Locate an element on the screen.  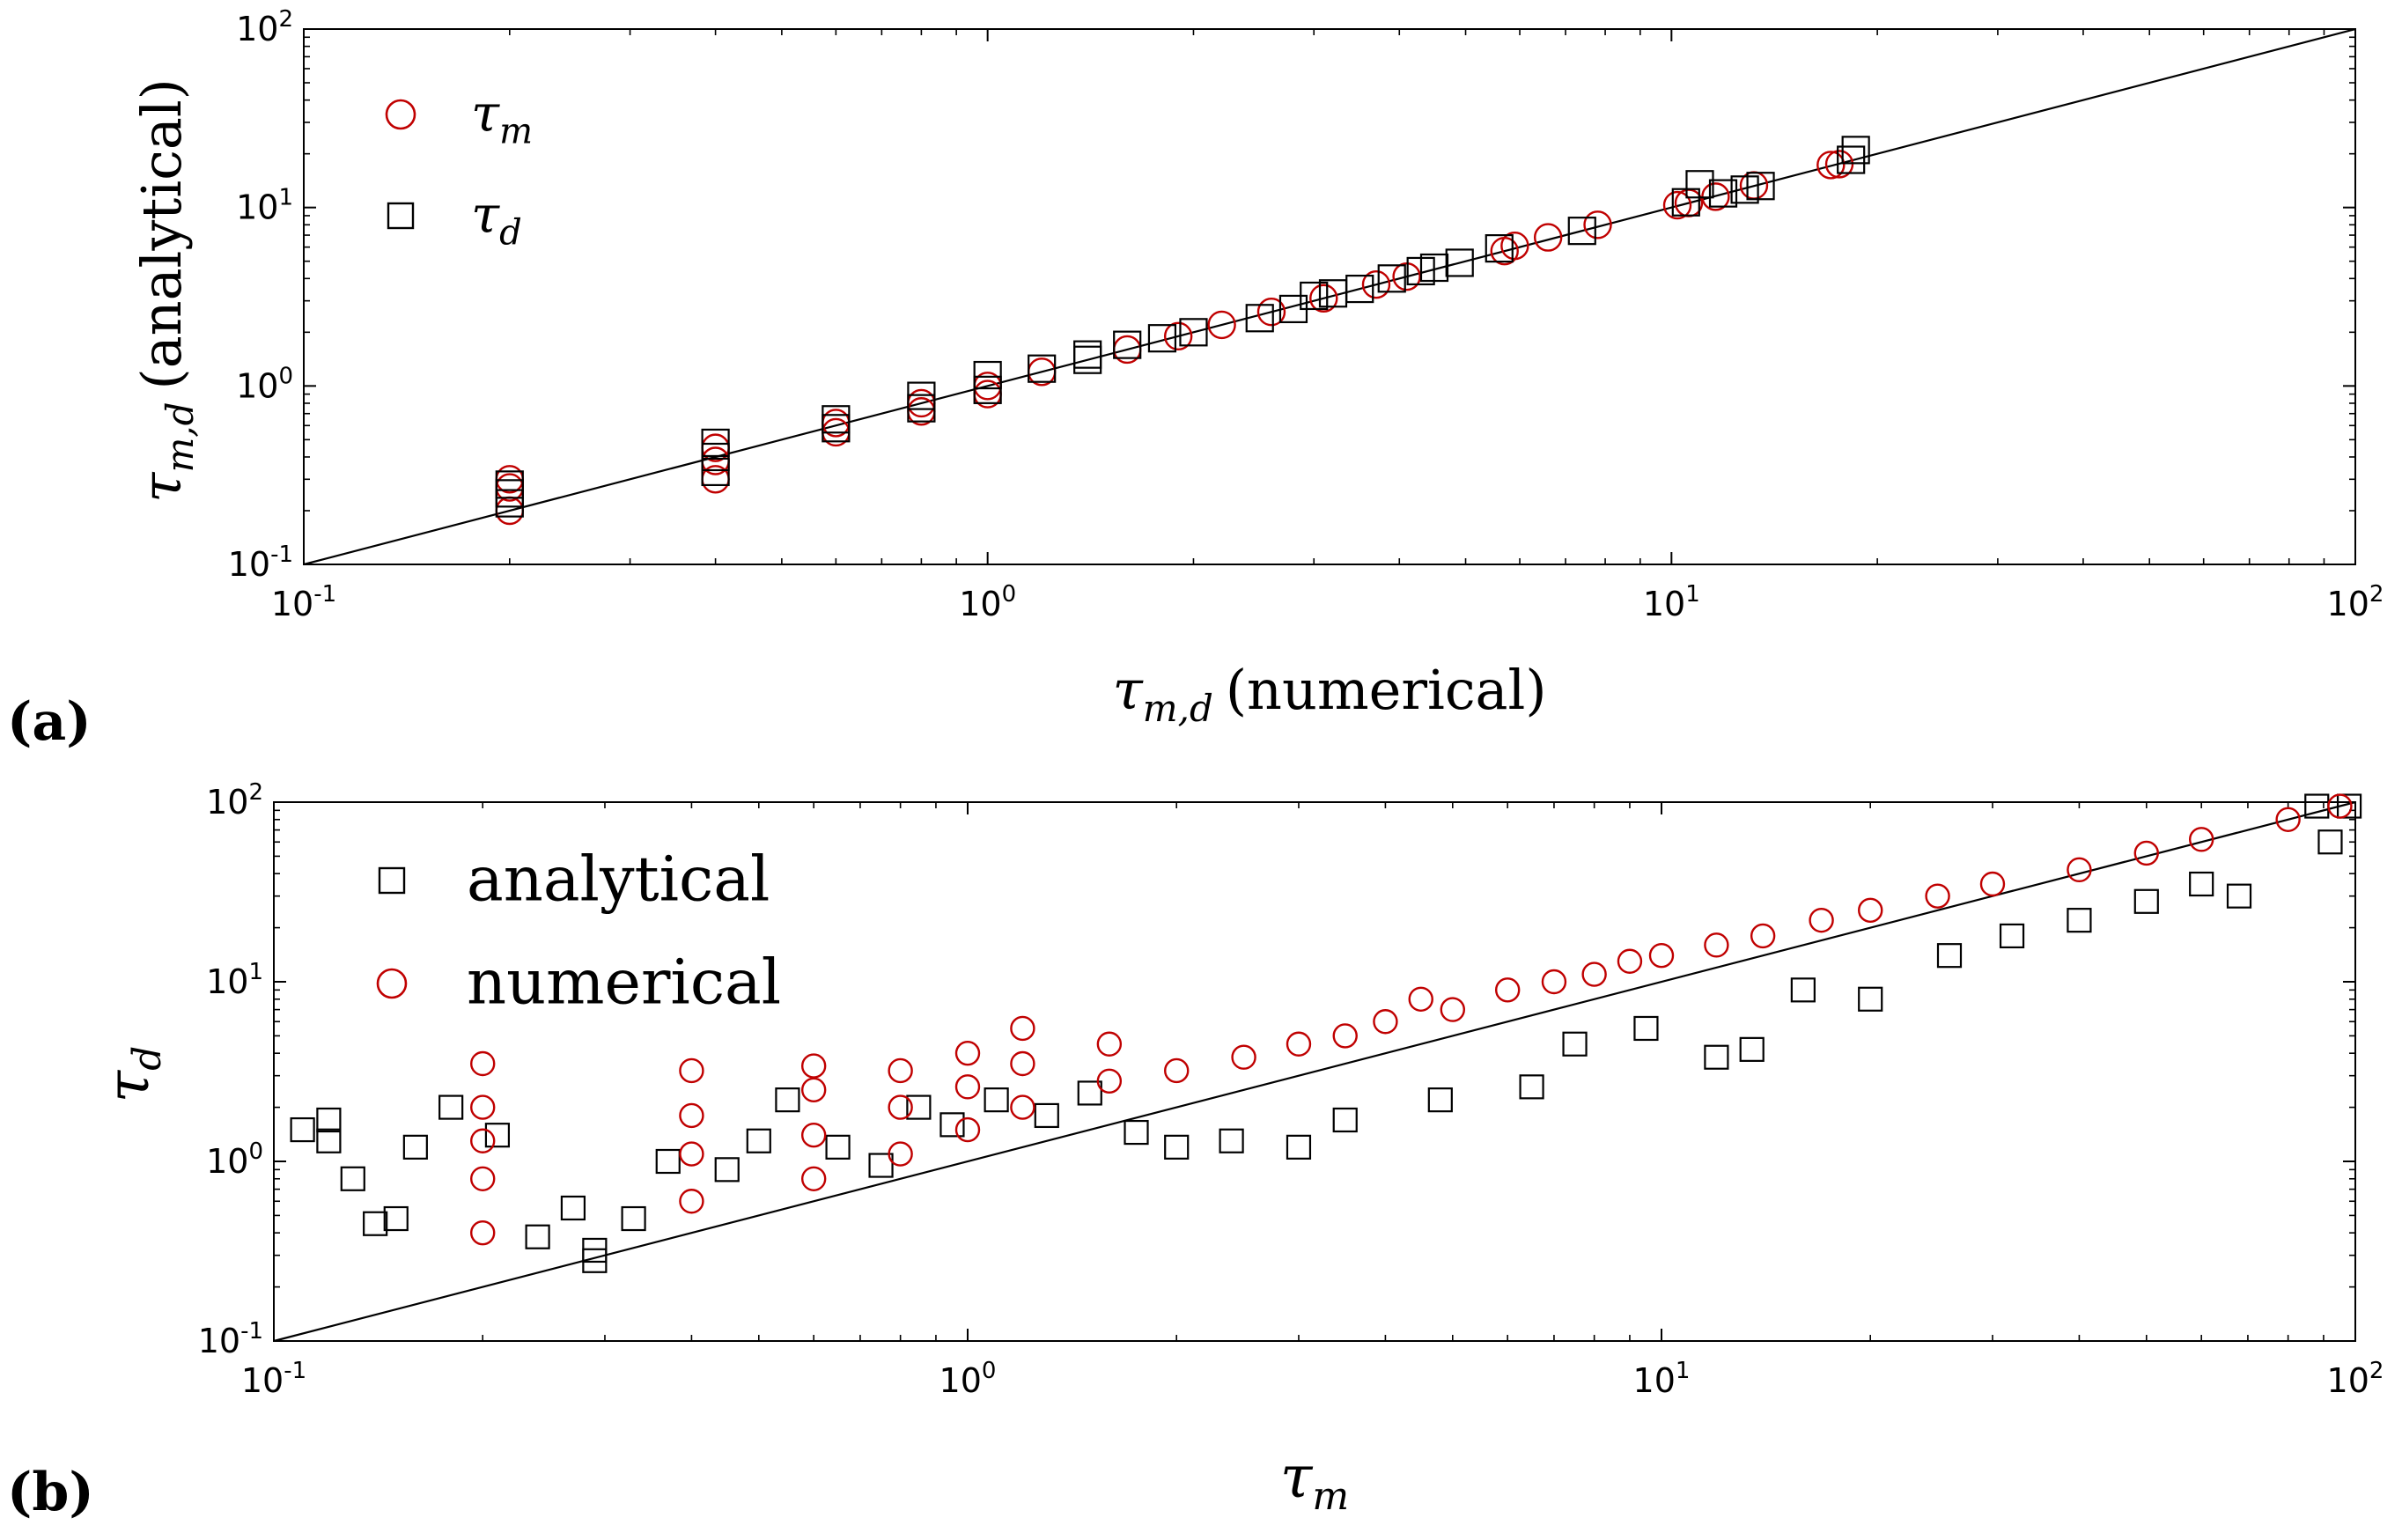
x-tick-label: 10⁰ is located at coordinates (987, 602).